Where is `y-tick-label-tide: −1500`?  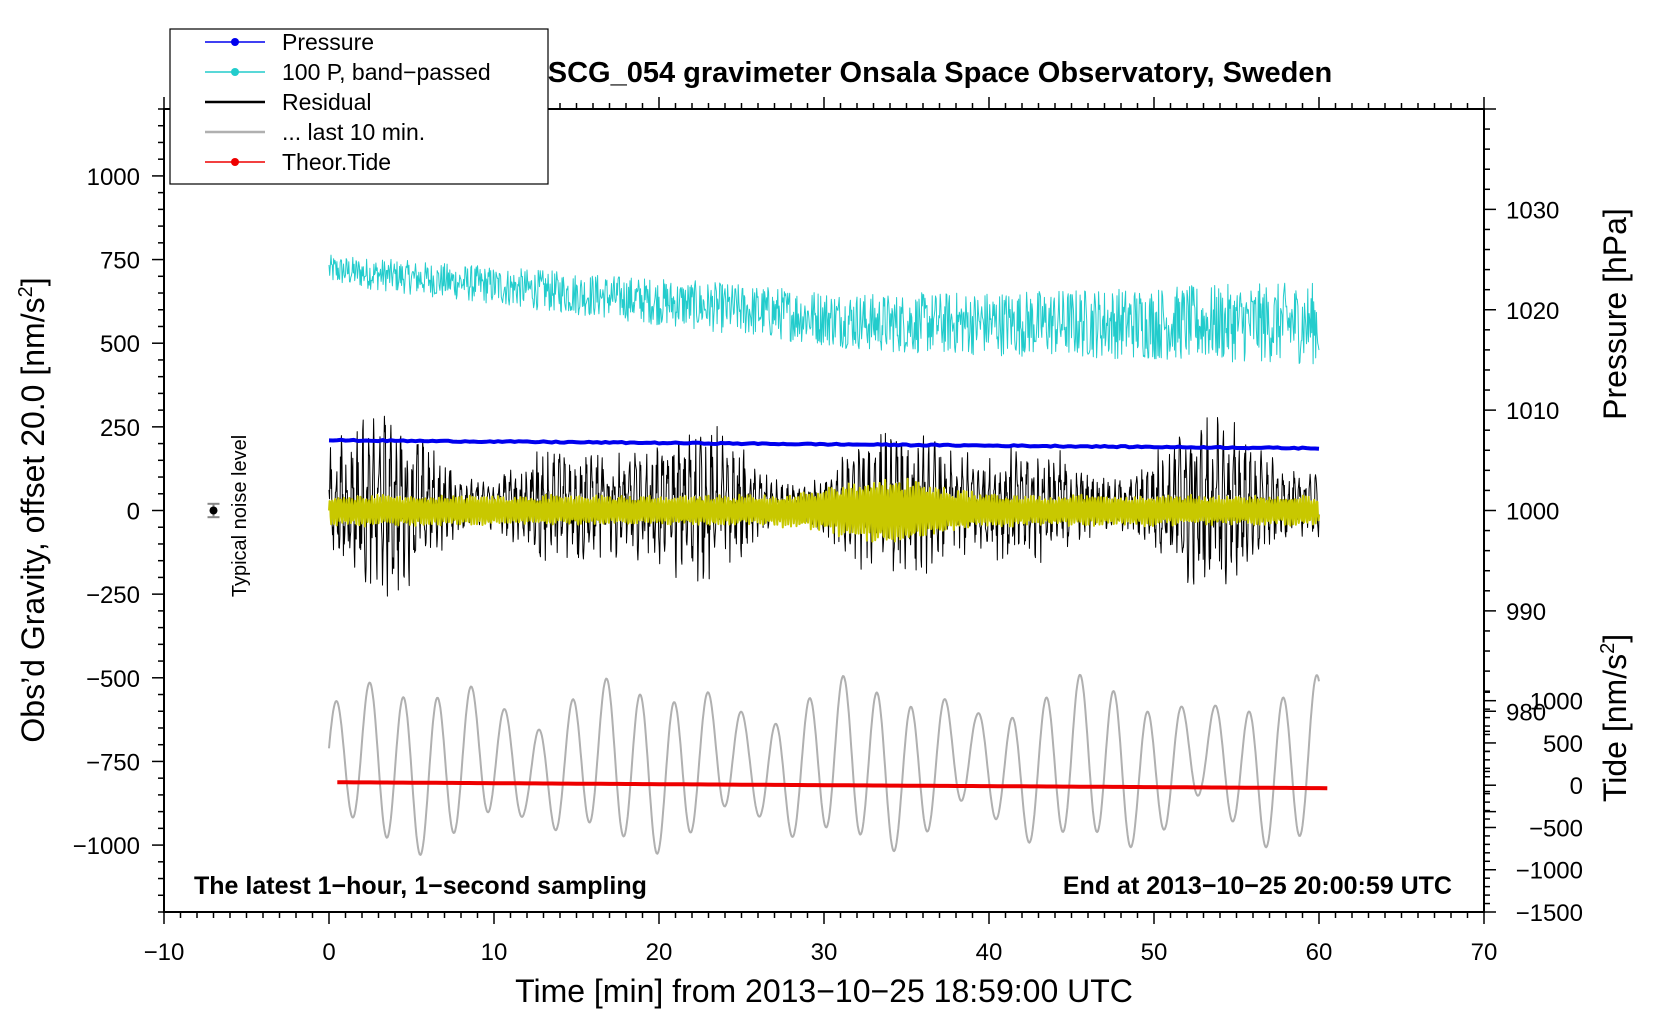 y-tick-label-tide: −1500 is located at coordinates (1549, 913).